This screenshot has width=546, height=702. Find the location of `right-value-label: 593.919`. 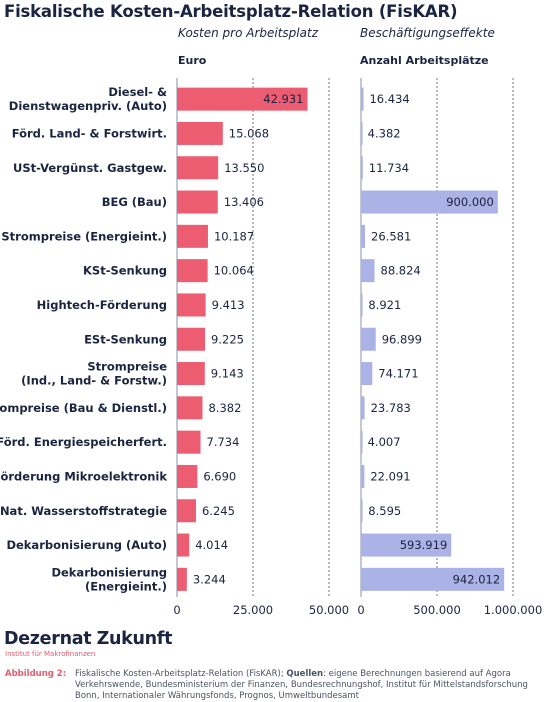

right-value-label: 593.919 is located at coordinates (424, 545).